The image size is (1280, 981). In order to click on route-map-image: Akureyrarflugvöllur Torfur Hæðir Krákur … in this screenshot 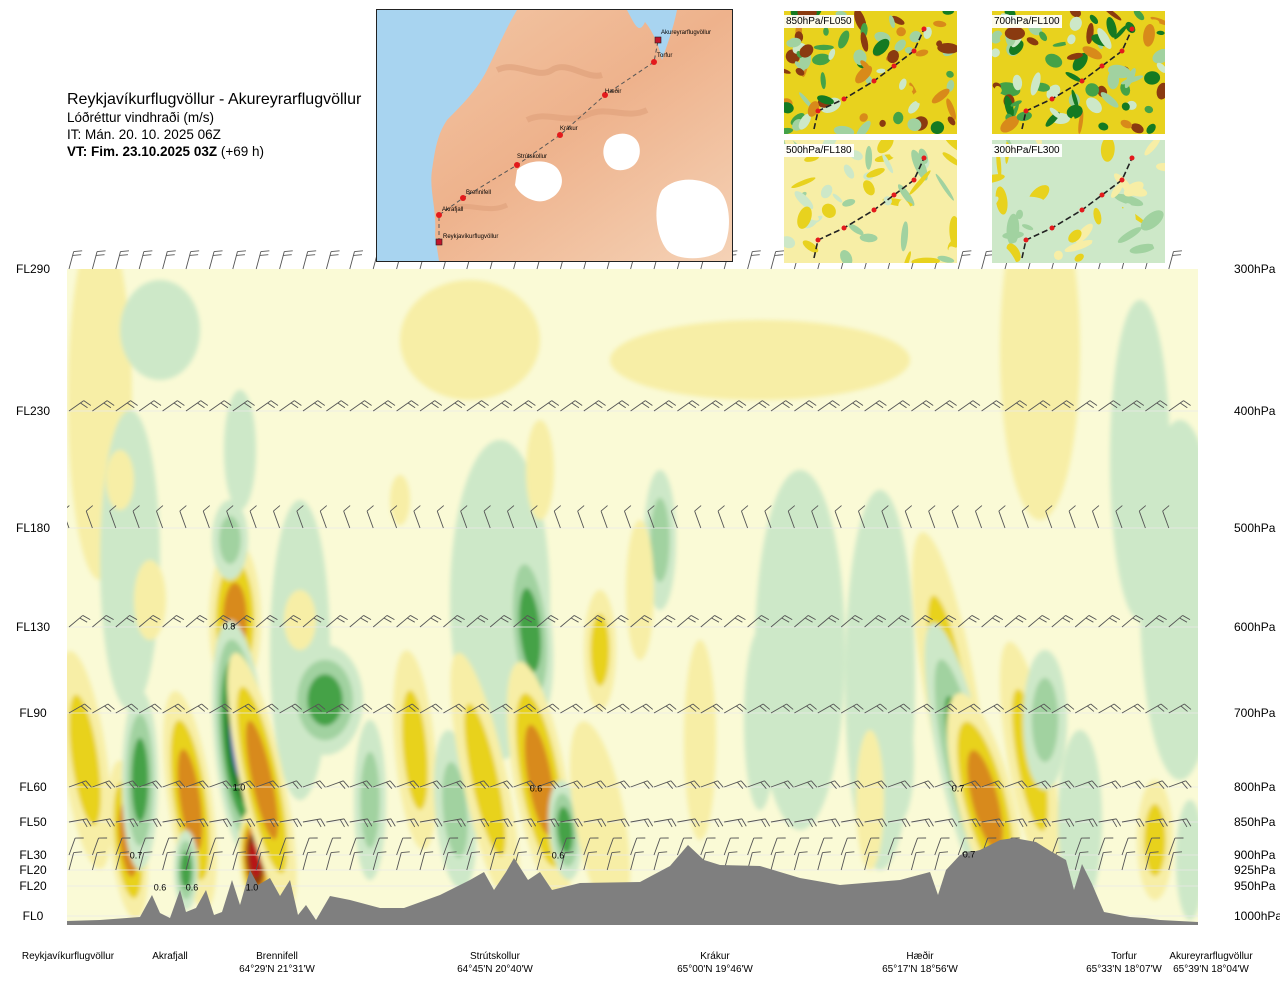, I will do `click(554, 135)`.